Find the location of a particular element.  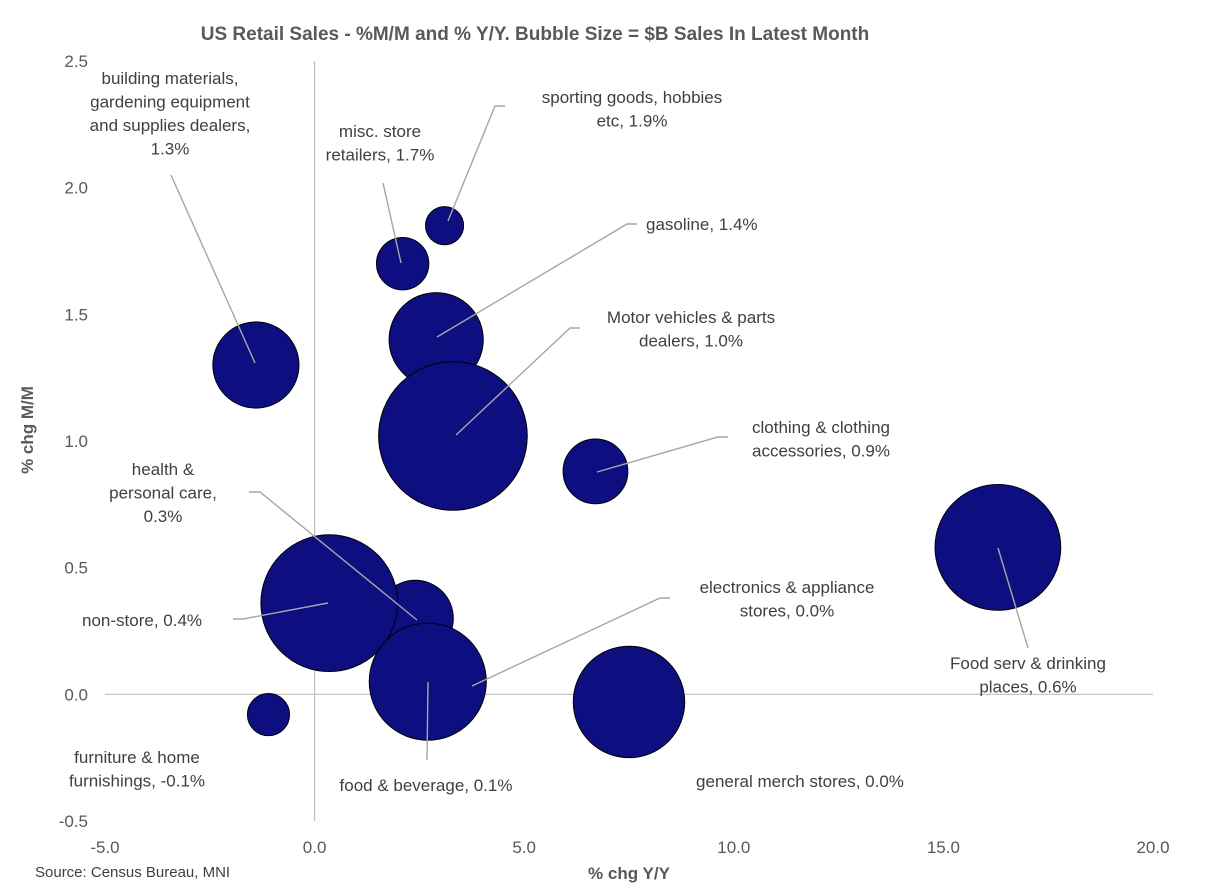

data-label-line: food & beverage, 0.1% is located at coordinates (426, 785).